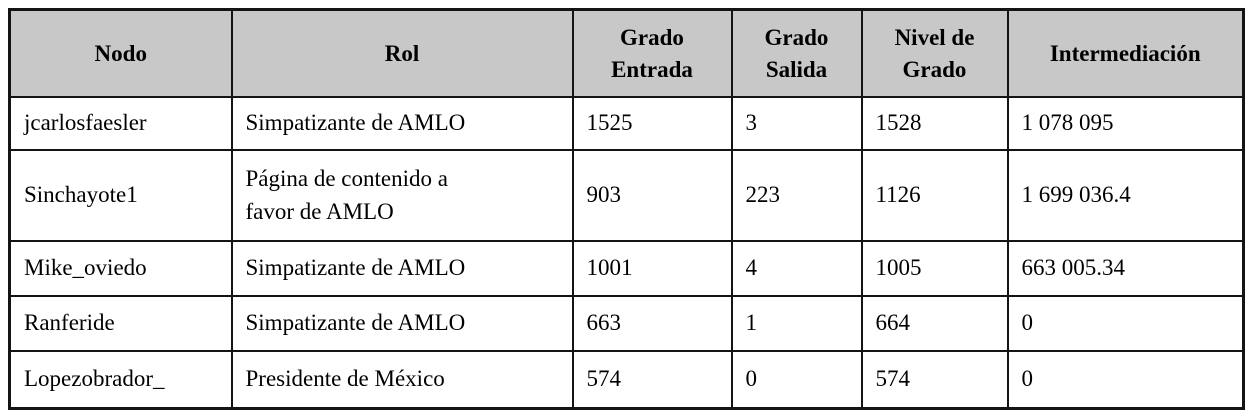 Image resolution: width=1252 pixels, height=412 pixels. I want to click on cell-nodo: Mike_oviedo, so click(120, 268).